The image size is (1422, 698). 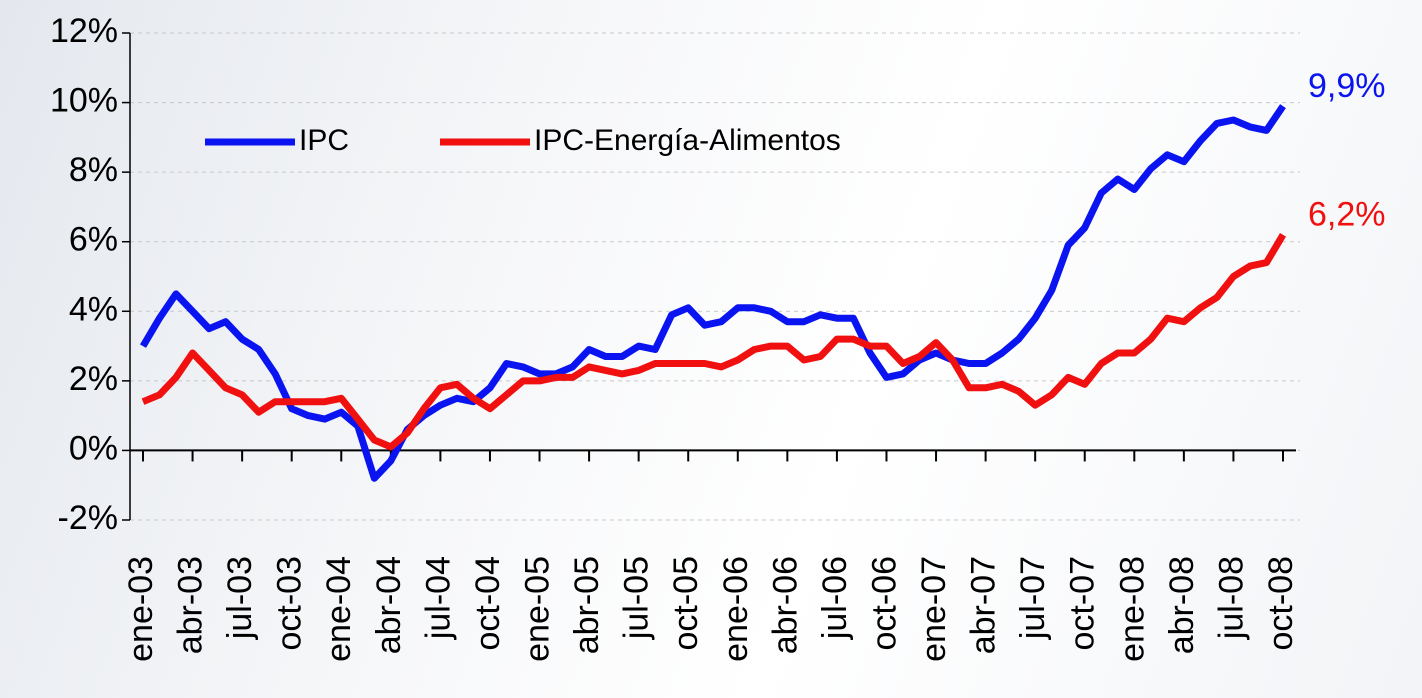 I want to click on legend-label: IPC, so click(x=324, y=140).